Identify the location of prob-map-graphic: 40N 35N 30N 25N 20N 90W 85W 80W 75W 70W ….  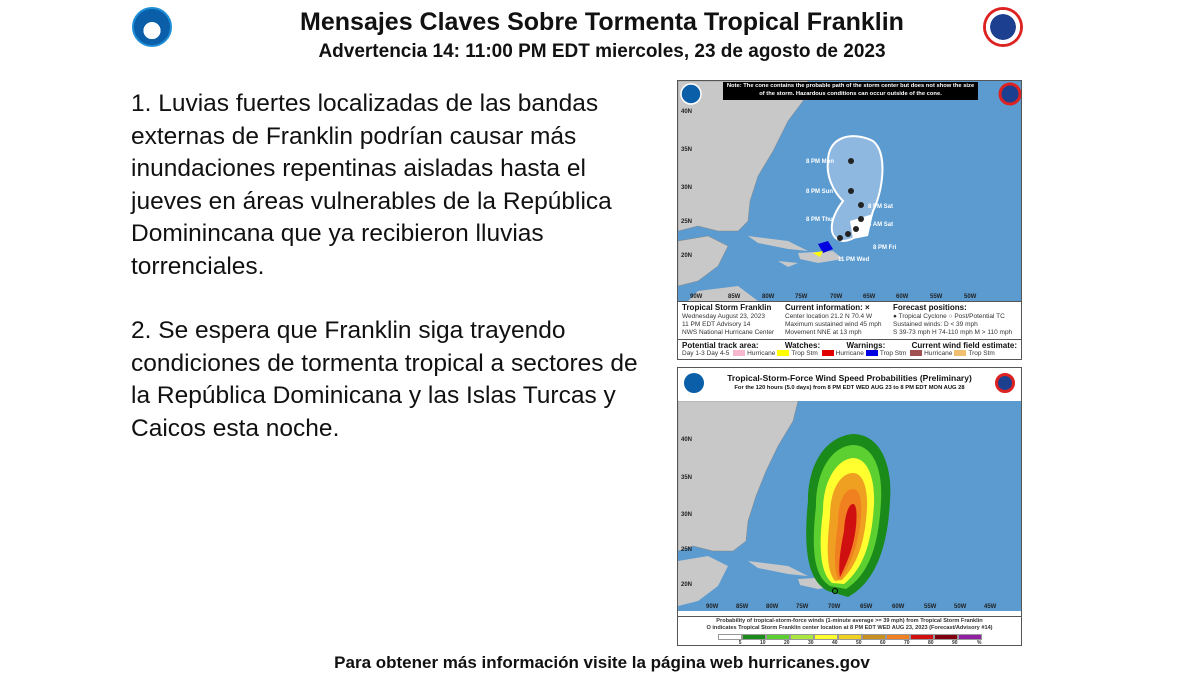
(849, 505).